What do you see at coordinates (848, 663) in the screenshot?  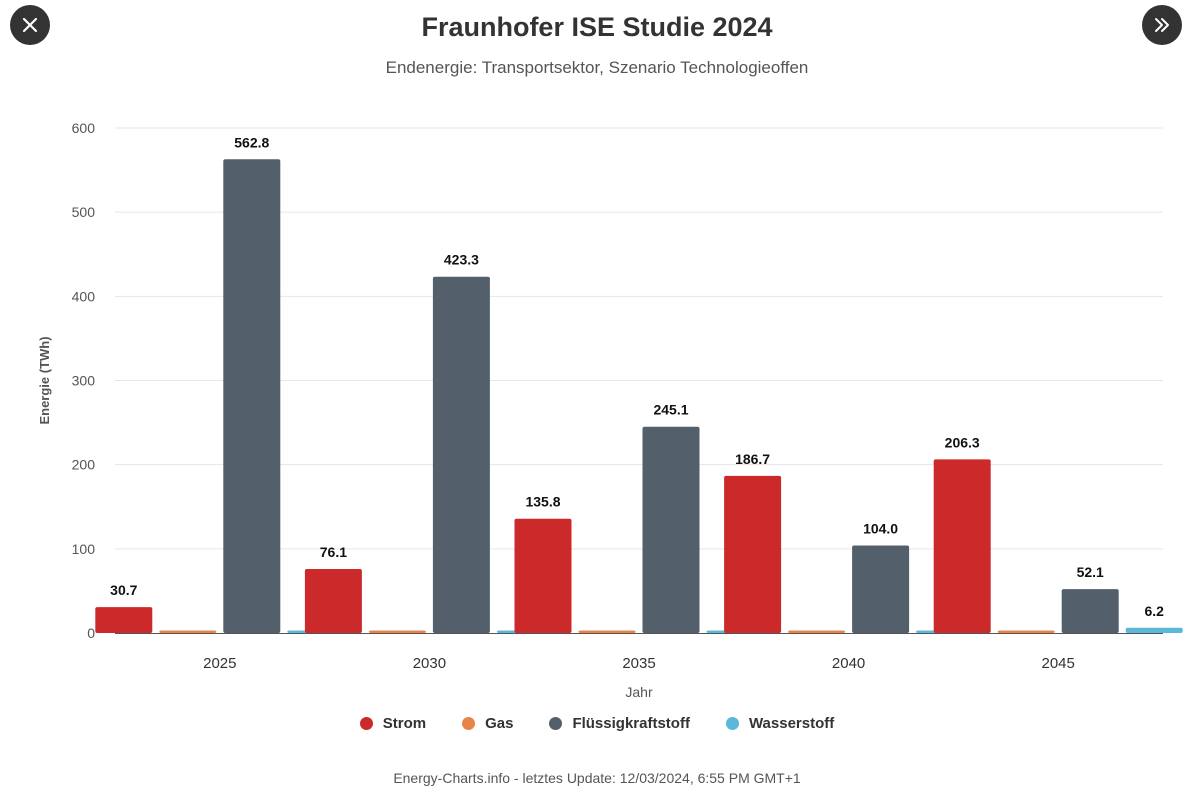 I see `x-tick-label: 2040` at bounding box center [848, 663].